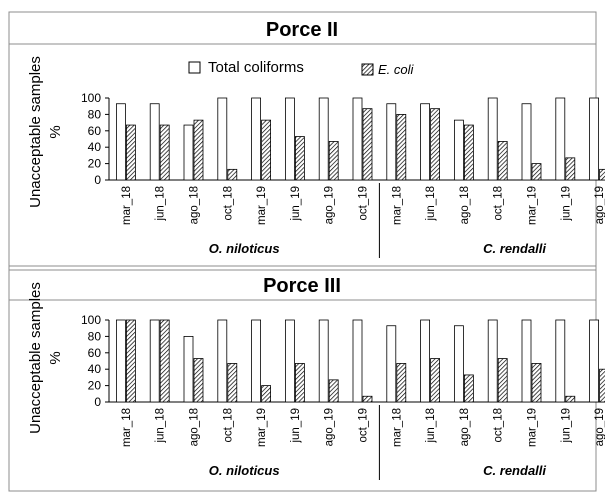 The image size is (605, 501). What do you see at coordinates (55, 357) in the screenshot?
I see `panel2-y-label-unit: %` at bounding box center [55, 357].